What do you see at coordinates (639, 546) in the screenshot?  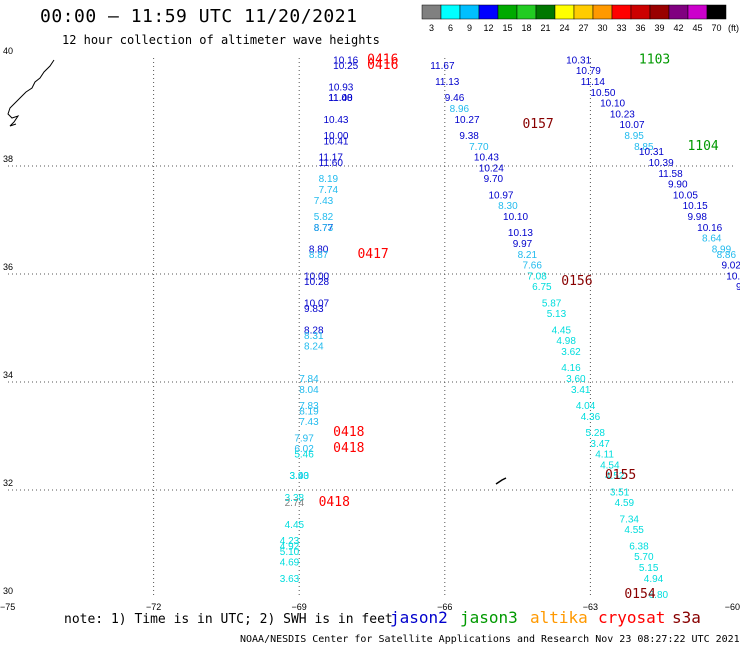 I see `wave-height-label: 6.38` at bounding box center [639, 546].